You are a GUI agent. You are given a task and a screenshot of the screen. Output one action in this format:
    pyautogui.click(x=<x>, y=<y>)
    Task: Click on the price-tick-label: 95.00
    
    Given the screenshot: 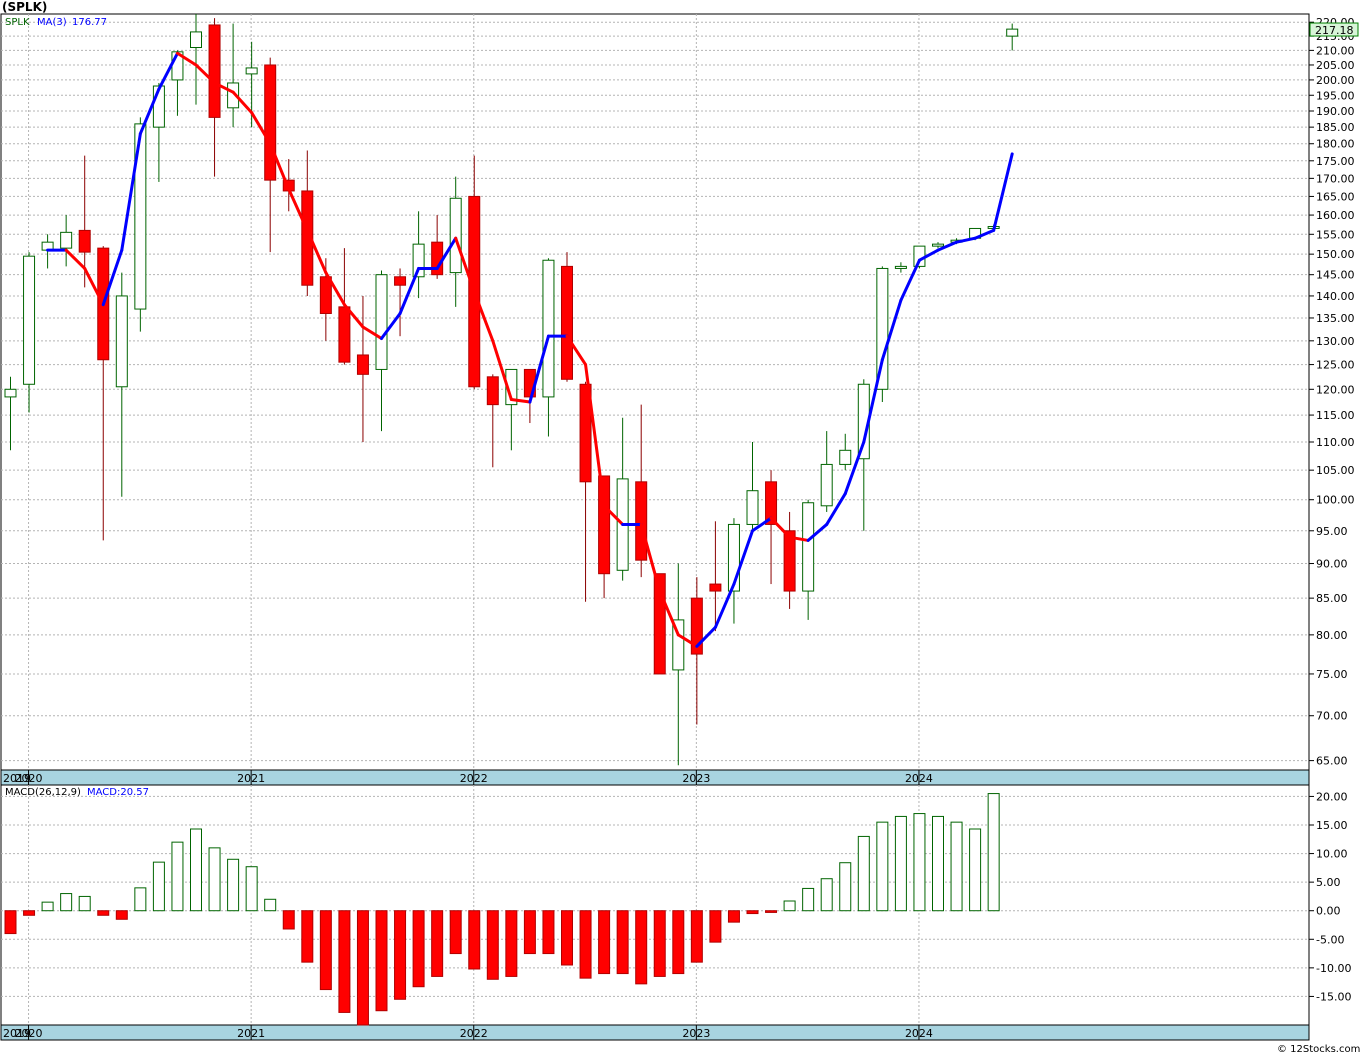 What is the action you would take?
    pyautogui.click(x=1332, y=531)
    